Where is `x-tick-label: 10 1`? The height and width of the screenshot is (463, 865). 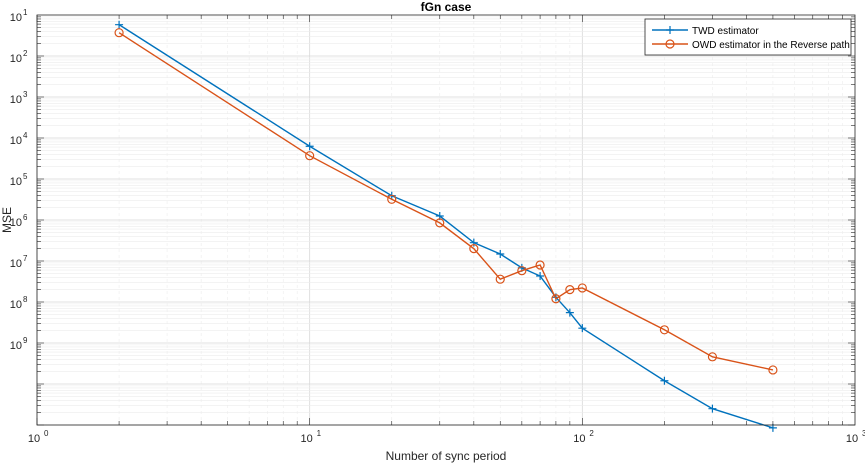
x-tick-label: 10 1 is located at coordinates (311, 437).